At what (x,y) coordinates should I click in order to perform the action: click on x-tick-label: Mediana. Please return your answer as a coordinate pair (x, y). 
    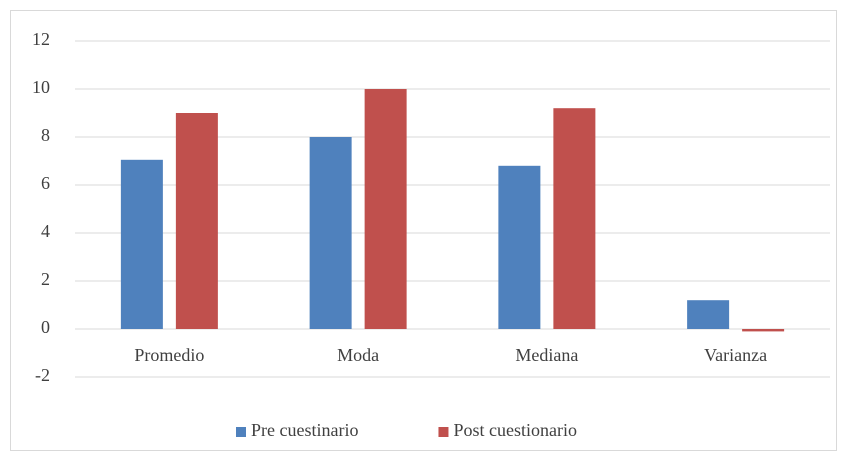
    Looking at the image, I should click on (546, 355).